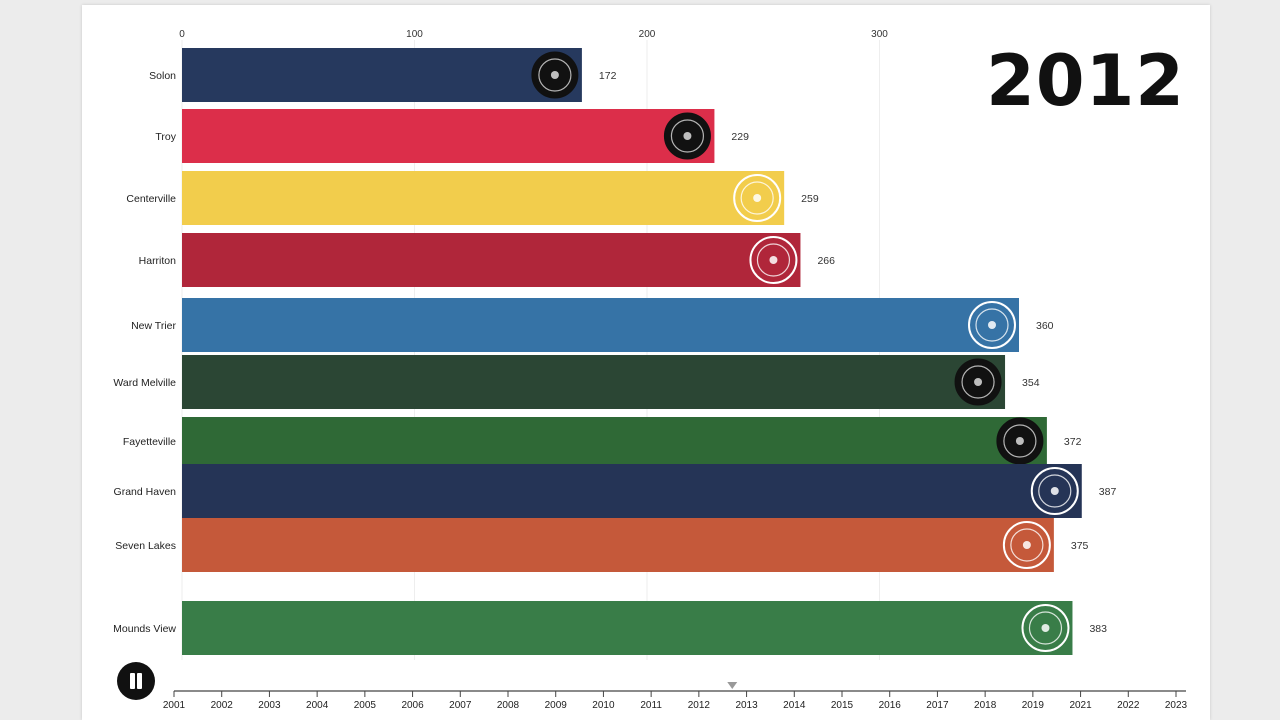  Describe the element at coordinates (1080, 705) in the screenshot. I see `timeline-year-label: 2021` at that location.